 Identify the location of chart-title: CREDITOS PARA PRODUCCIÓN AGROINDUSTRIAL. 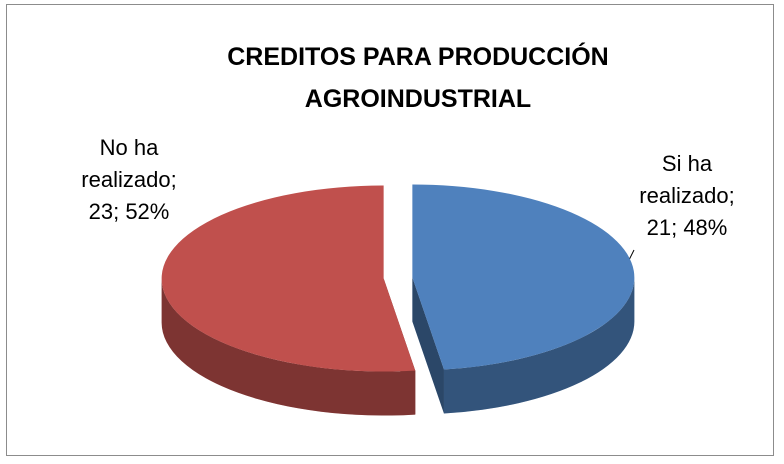
(418, 78).